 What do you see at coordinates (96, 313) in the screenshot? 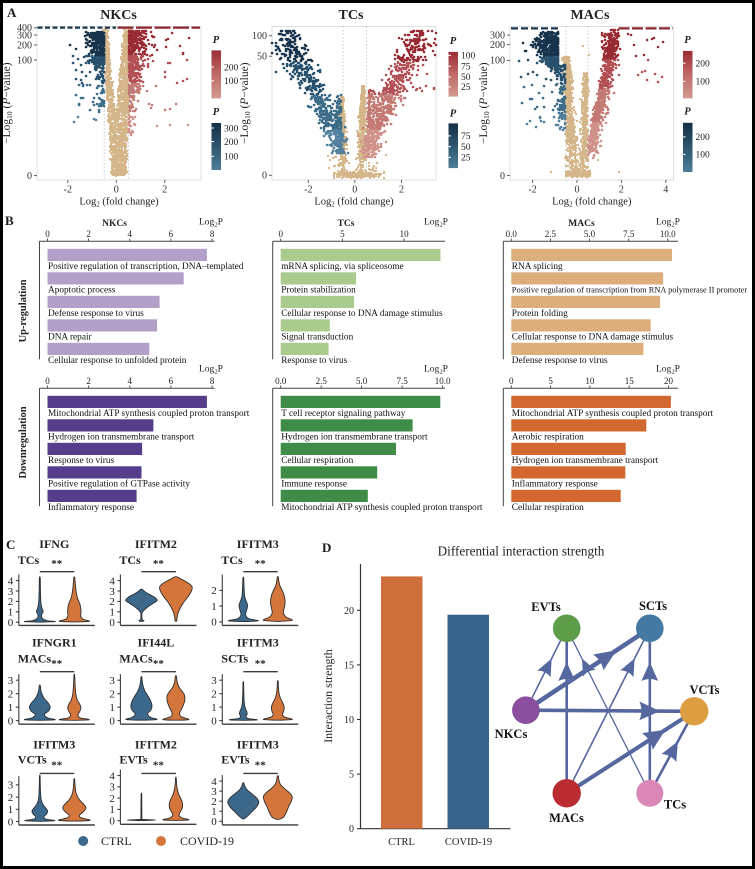
I see `svg-text: Defense response to virus` at bounding box center [96, 313].